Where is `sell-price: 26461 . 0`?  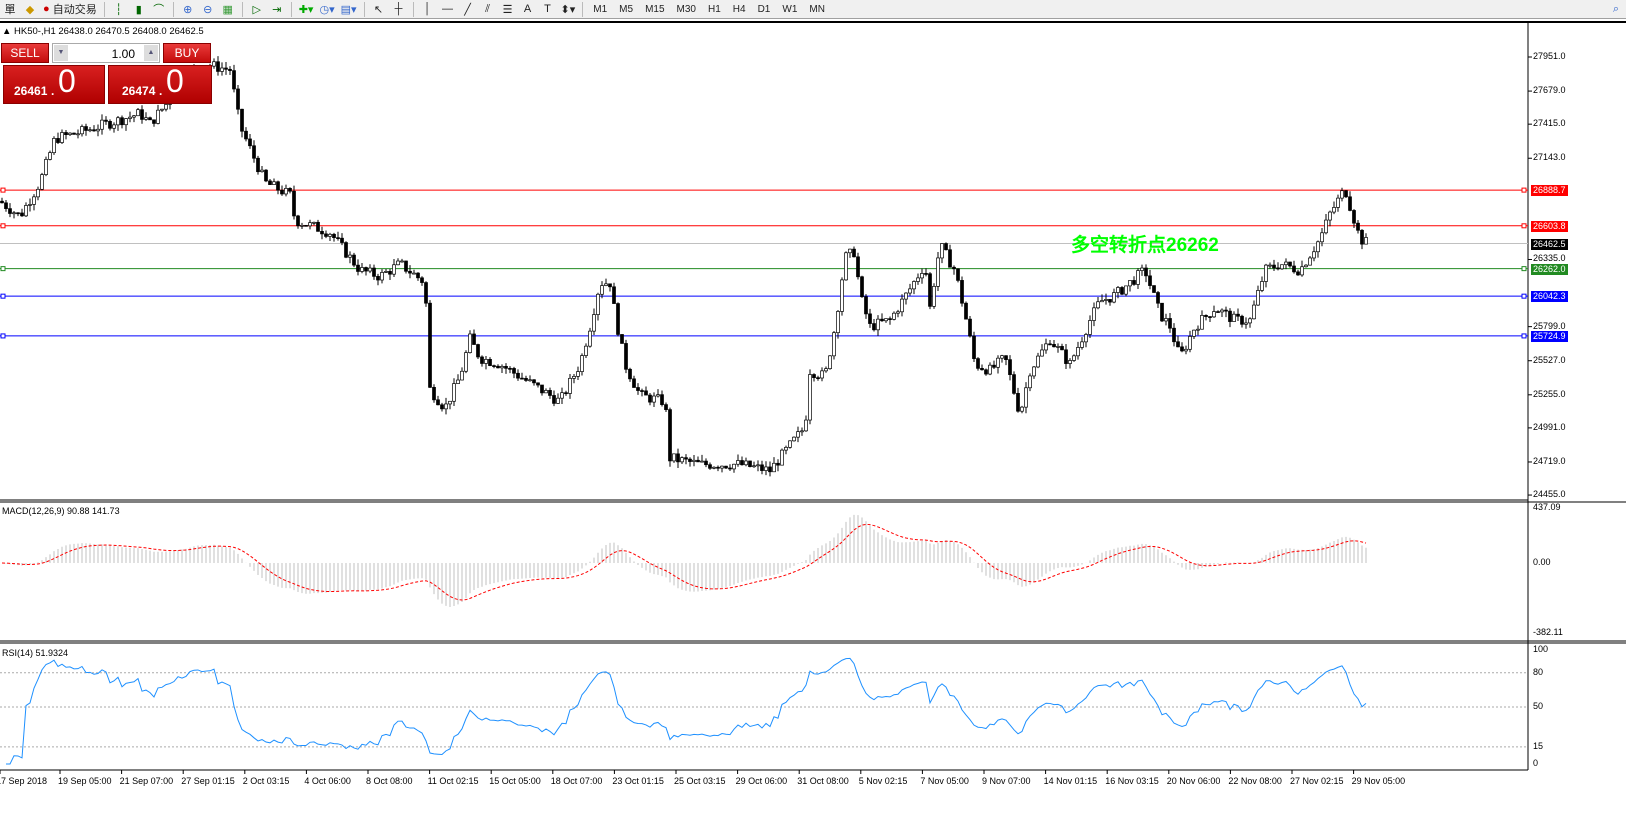 sell-price: 26461 . 0 is located at coordinates (54, 83).